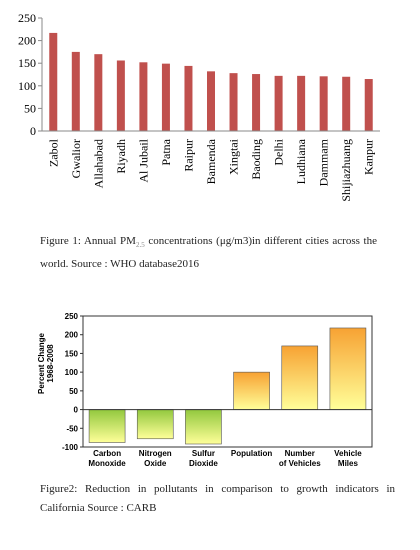 This screenshot has width=420, height=550. Describe the element at coordinates (107, 463) in the screenshot. I see `x-tick-label-line: Monoxide` at that location.